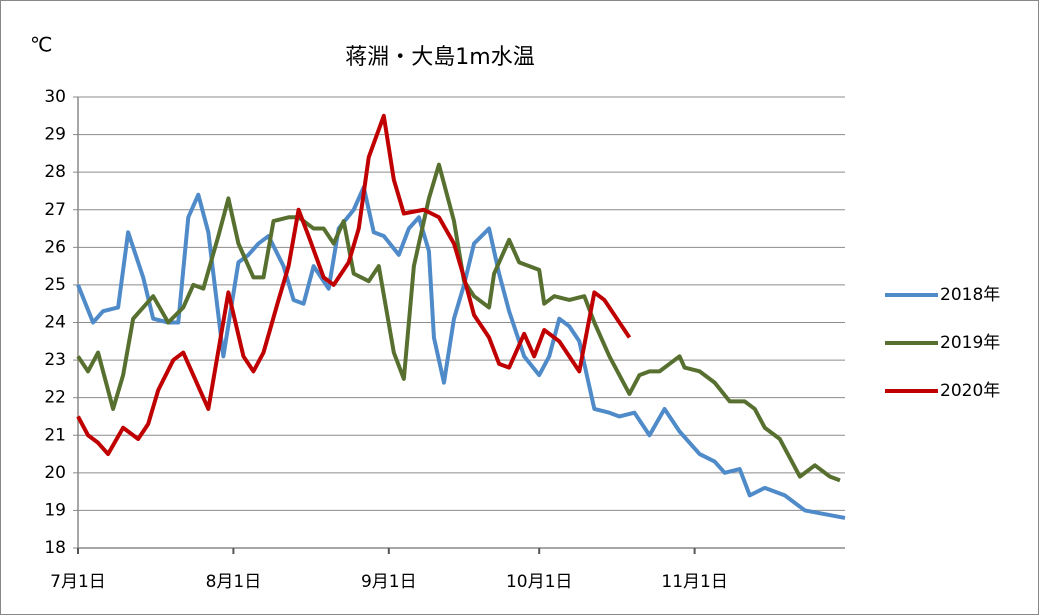  I want to click on legend-label: 2020年, so click(970, 391).